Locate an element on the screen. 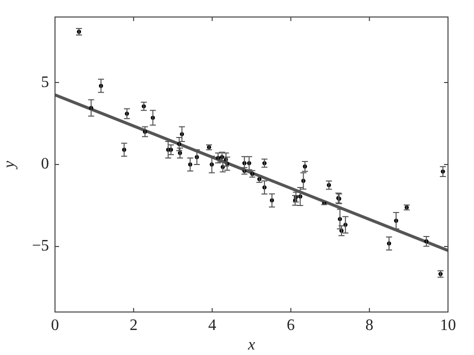  x-tick-label: 2 is located at coordinates (134, 325).